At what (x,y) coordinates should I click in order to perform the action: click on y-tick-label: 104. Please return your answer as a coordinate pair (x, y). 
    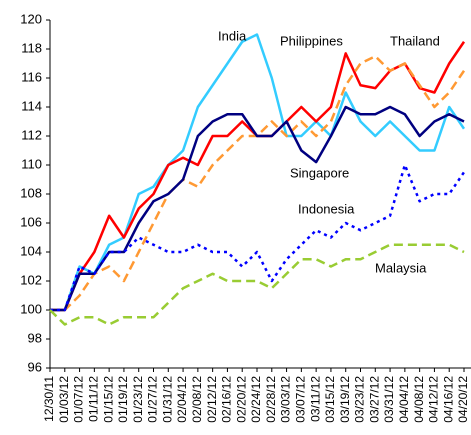
    Looking at the image, I should click on (31, 250).